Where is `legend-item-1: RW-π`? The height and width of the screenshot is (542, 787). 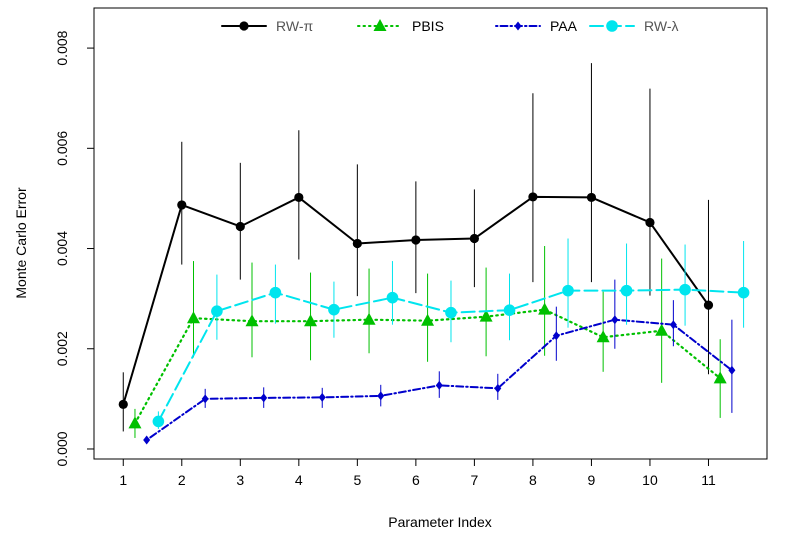
legend-item-1: RW-π is located at coordinates (267, 26).